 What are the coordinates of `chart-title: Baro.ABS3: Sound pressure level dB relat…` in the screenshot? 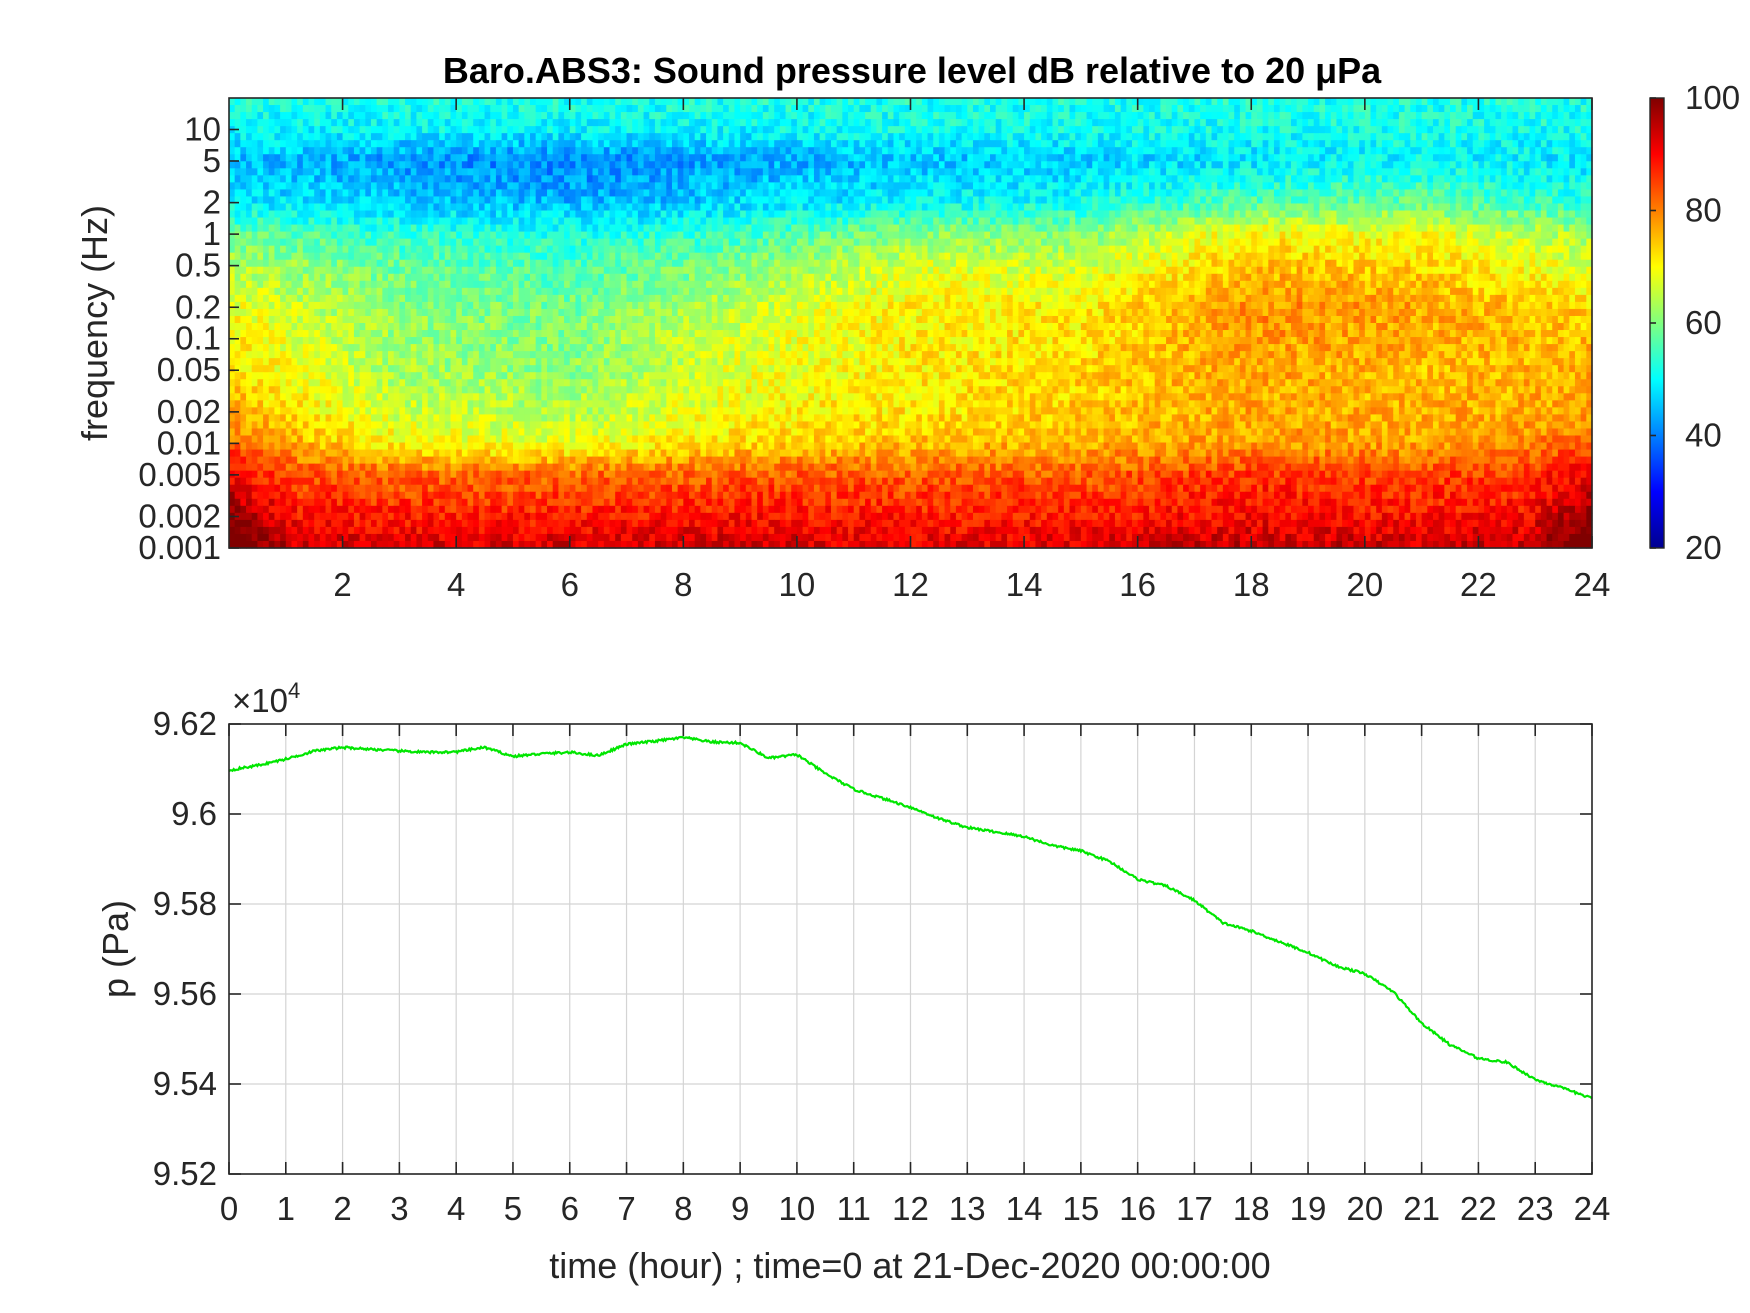 It's located at (912, 70).